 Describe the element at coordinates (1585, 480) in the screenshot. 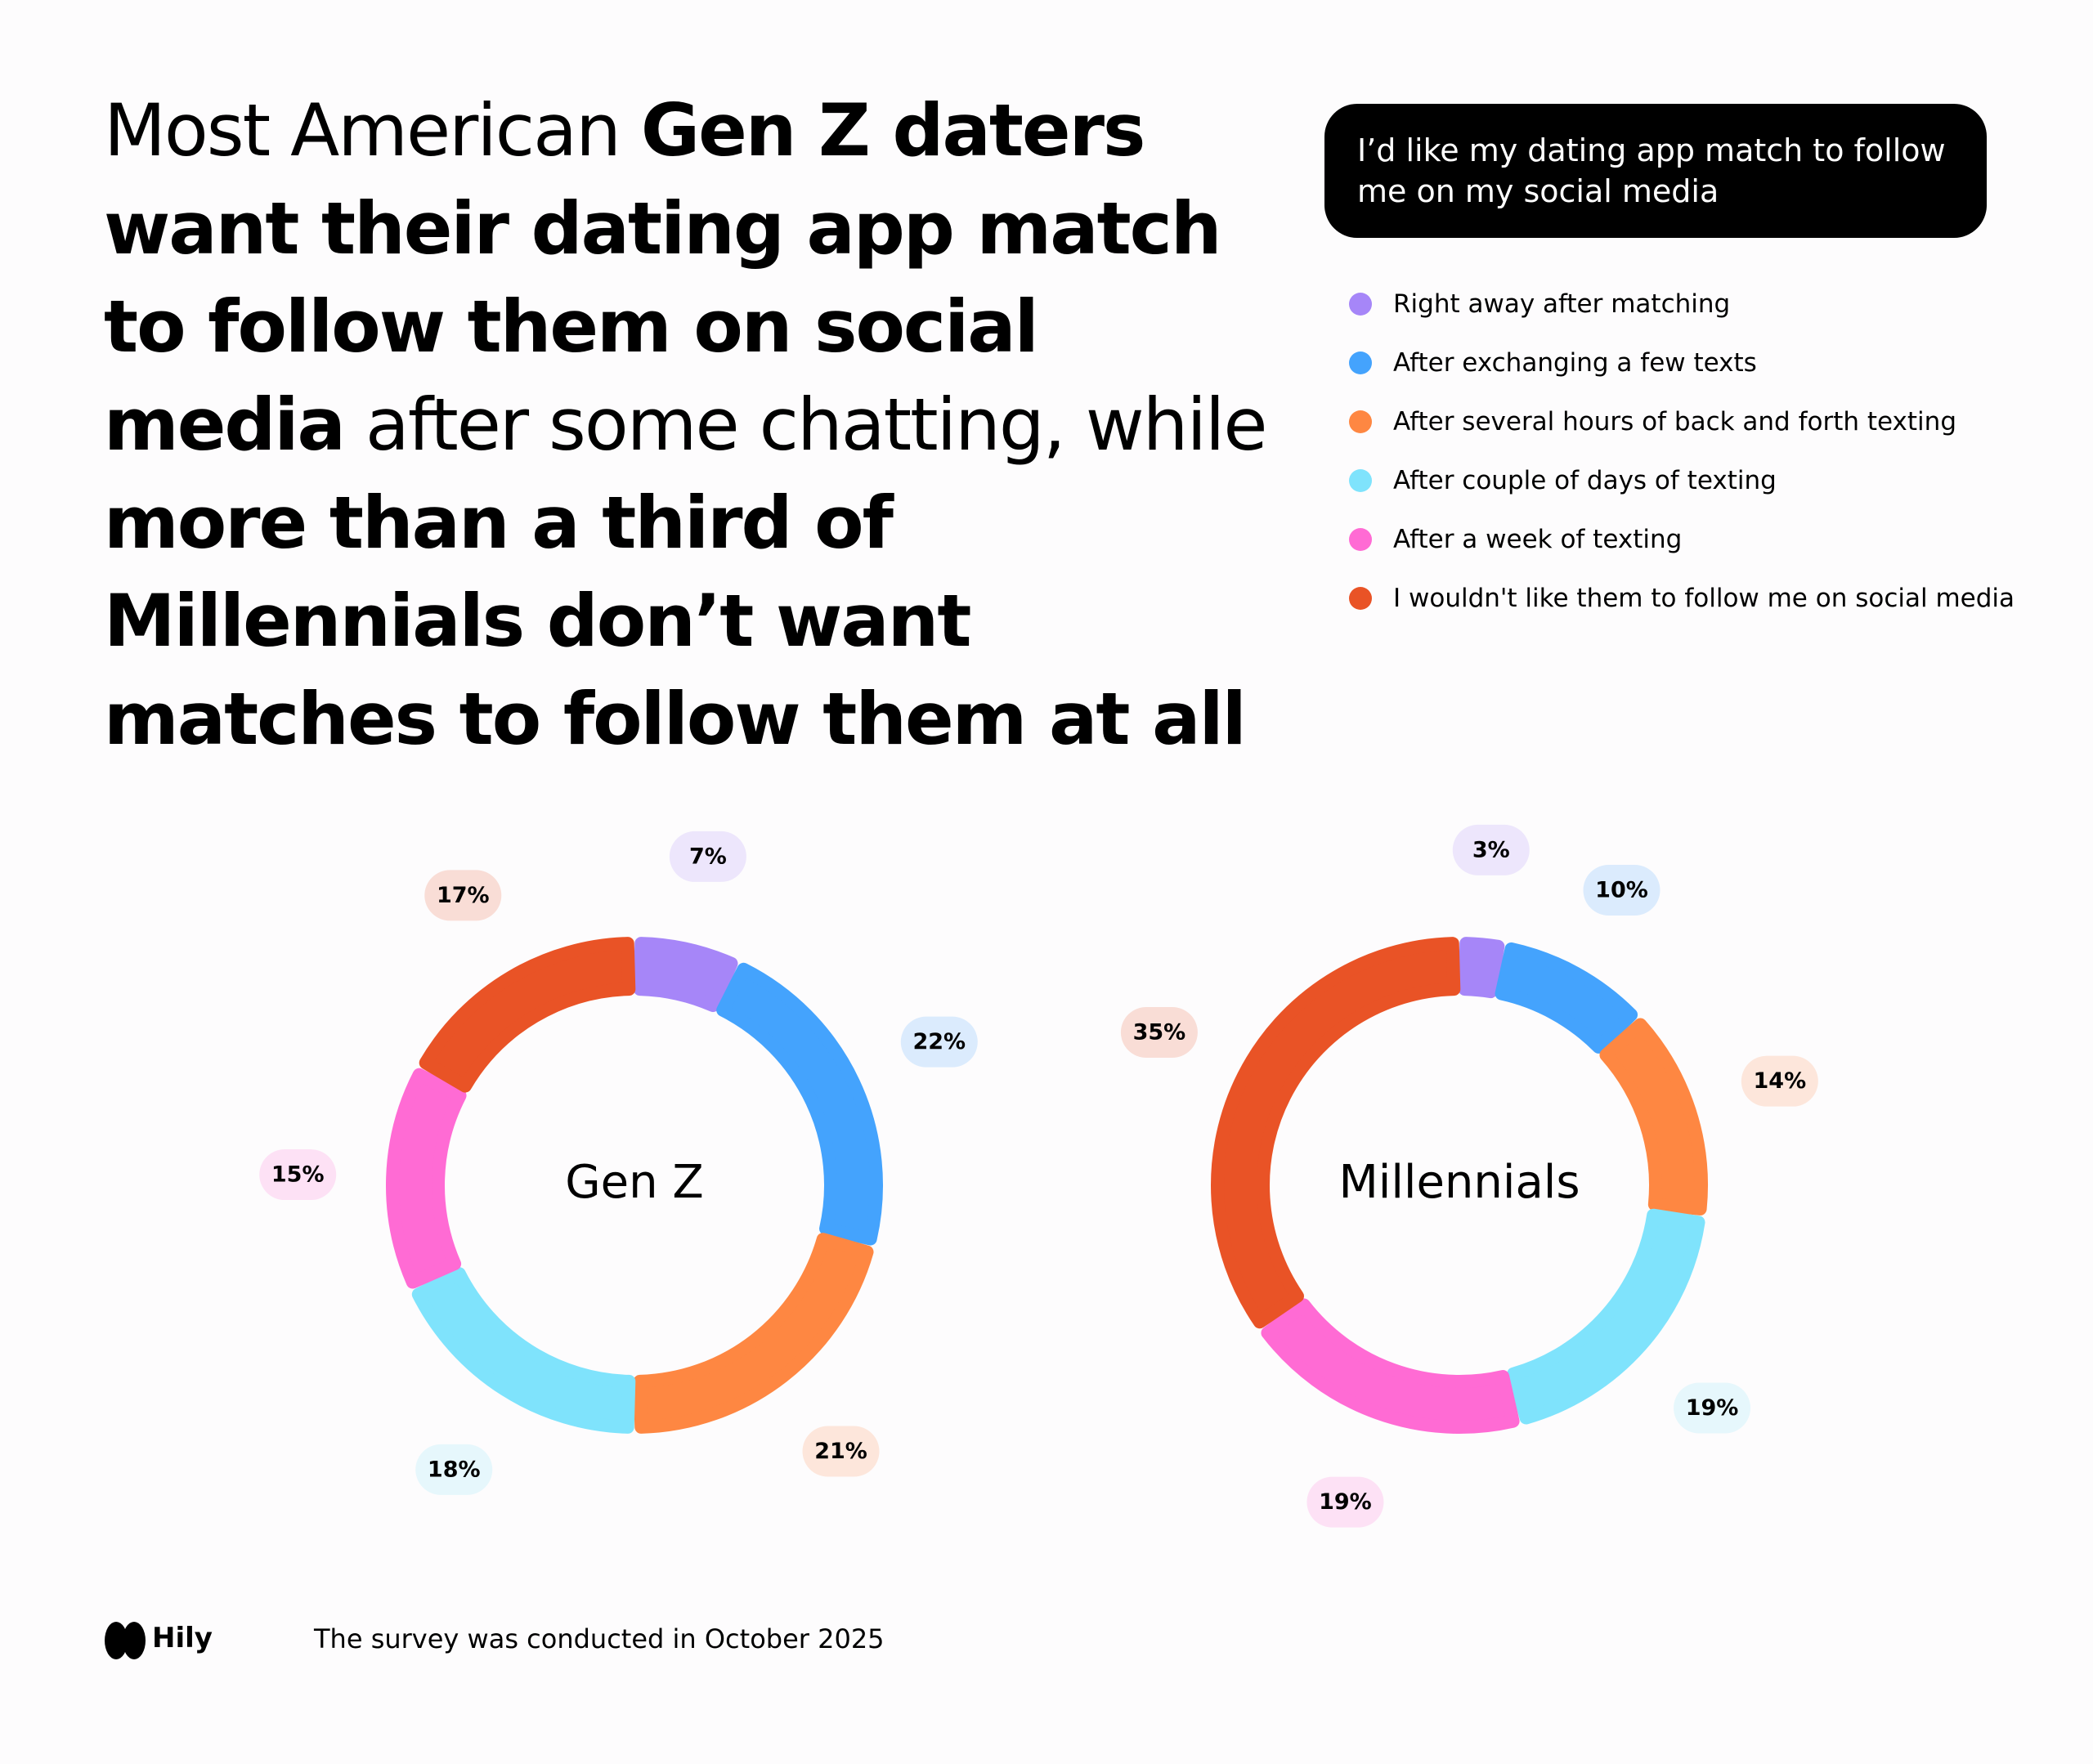

I see `legend-label: After couple of days of texting` at that location.